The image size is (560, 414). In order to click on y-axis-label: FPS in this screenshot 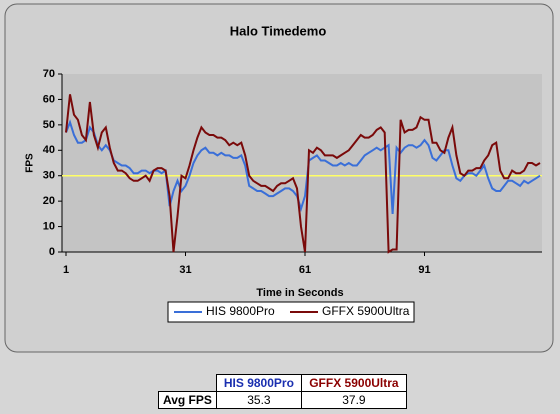, I will do `click(30, 163)`.